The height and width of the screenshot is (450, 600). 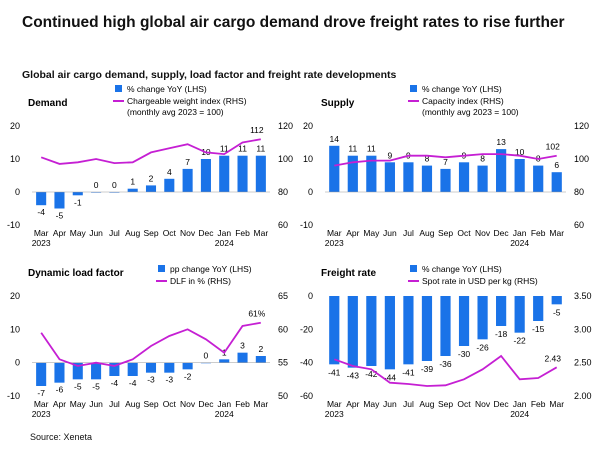 I want to click on panel-title: Dynamic load factor, so click(x=76, y=273).